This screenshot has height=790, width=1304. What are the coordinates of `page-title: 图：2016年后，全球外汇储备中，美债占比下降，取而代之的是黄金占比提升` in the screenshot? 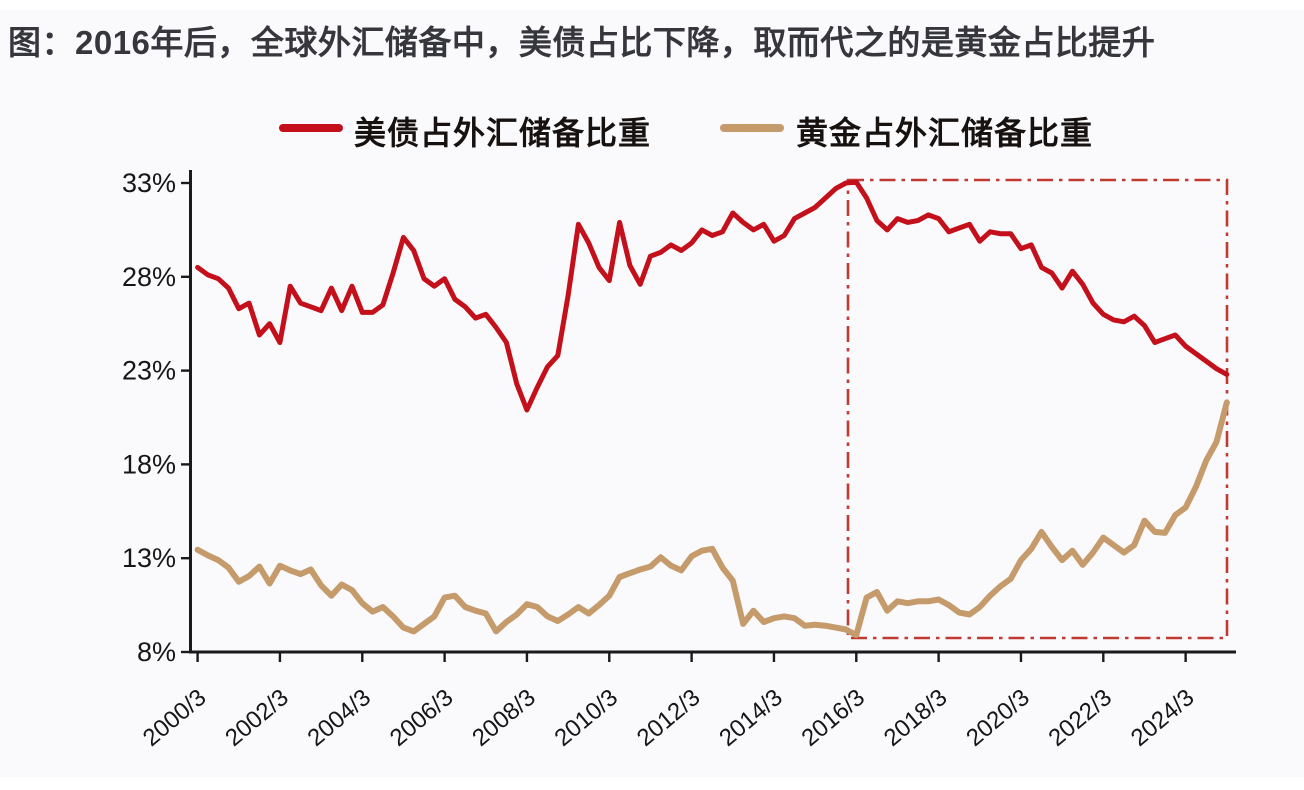 It's located at (582, 42).